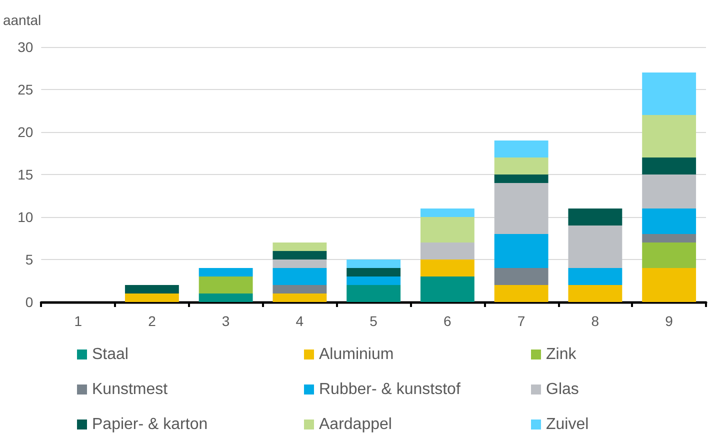 This screenshot has height=437, width=708. What do you see at coordinates (562, 389) in the screenshot?
I see `legend-label: Glas` at bounding box center [562, 389].